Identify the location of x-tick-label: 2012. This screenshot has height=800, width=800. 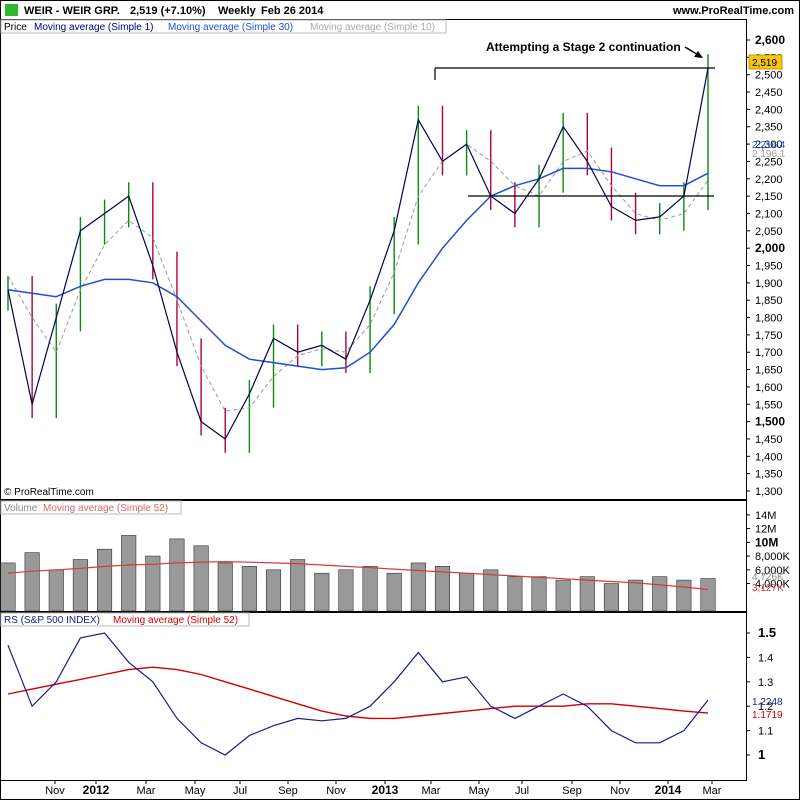
(96, 790).